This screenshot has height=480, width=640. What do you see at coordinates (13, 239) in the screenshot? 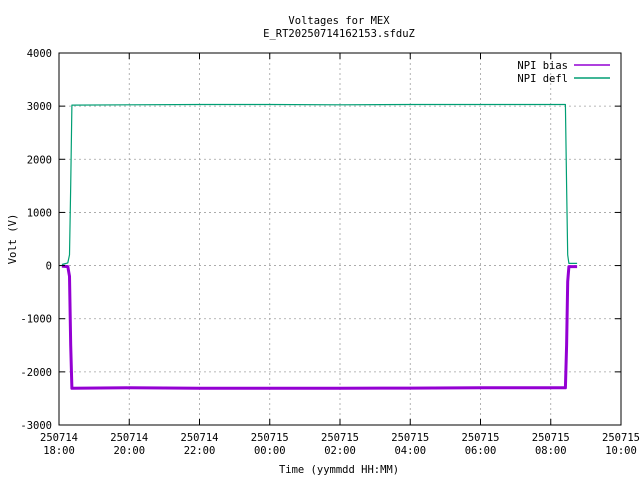
I see `y-axis-label: Volt (V)` at bounding box center [13, 239].